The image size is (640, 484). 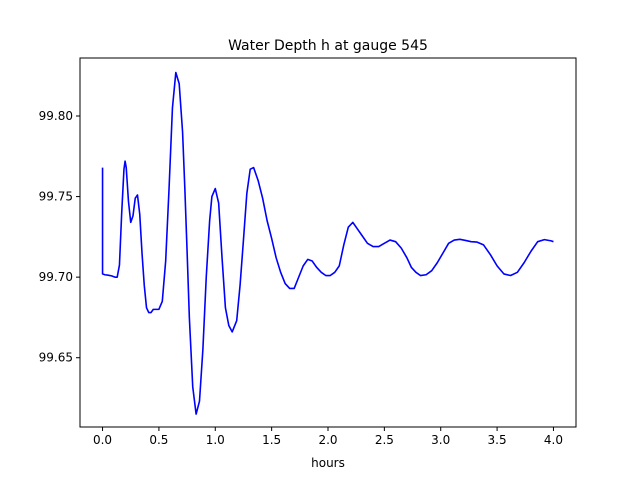 What do you see at coordinates (56, 358) in the screenshot?
I see `y-tick-label: 99.65` at bounding box center [56, 358].